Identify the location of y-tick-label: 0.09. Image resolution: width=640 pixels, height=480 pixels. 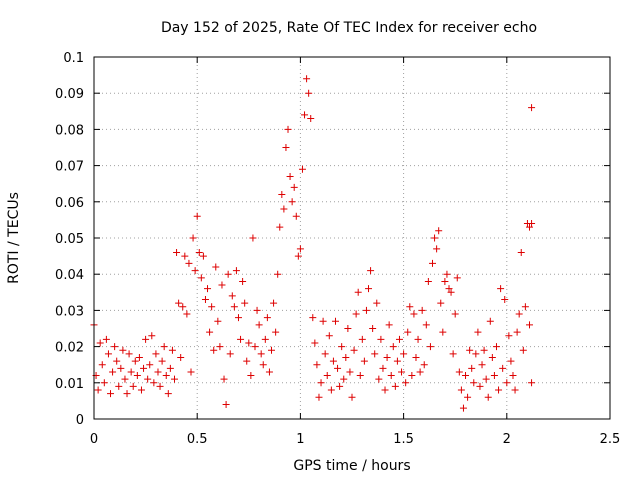
(69, 94).